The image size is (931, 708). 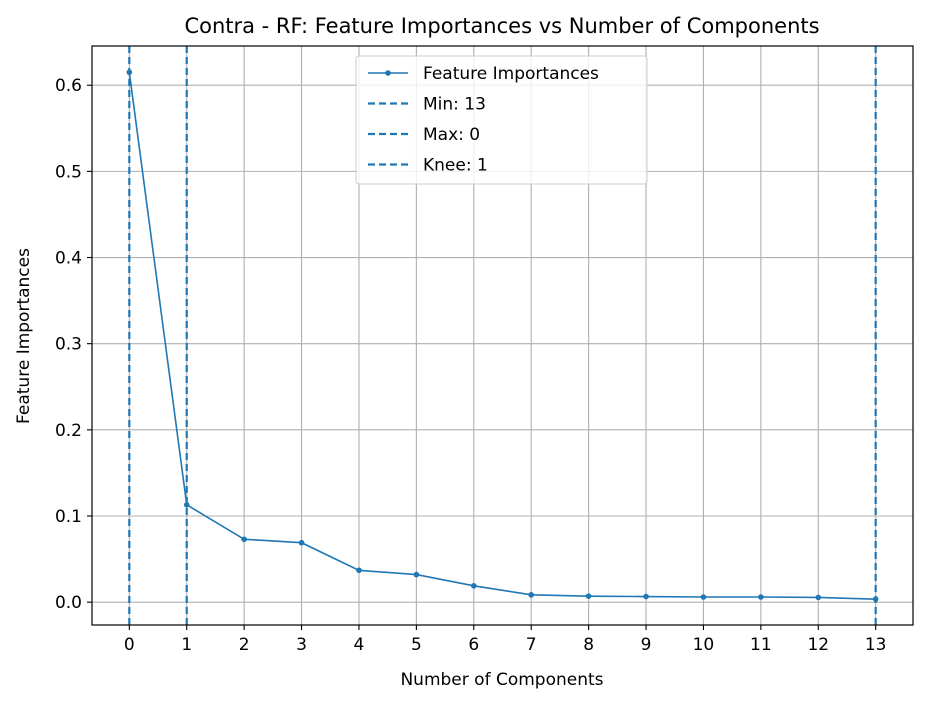 What do you see at coordinates (505, 640) in the screenshot?
I see `x-axis-ticks: 0 1 2 3 4 5 6 7 8 9 10 11 12 13` at bounding box center [505, 640].